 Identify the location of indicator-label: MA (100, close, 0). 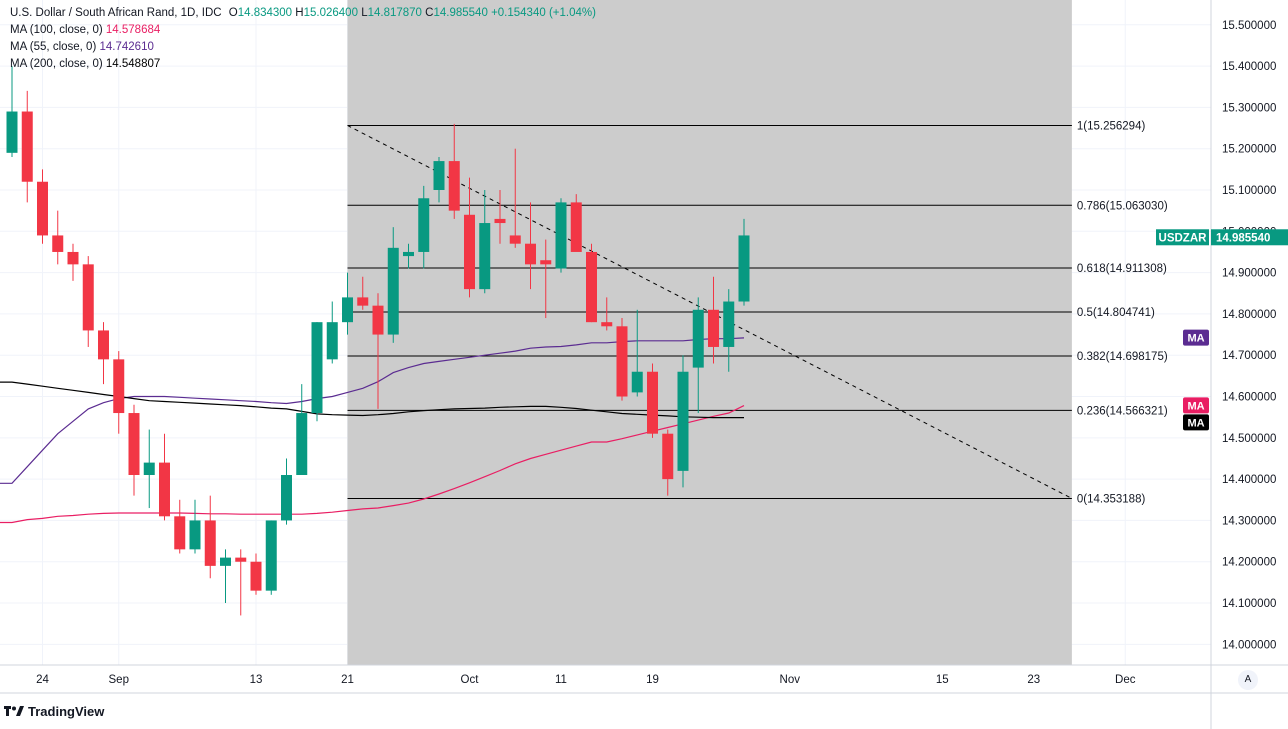
(56, 30).